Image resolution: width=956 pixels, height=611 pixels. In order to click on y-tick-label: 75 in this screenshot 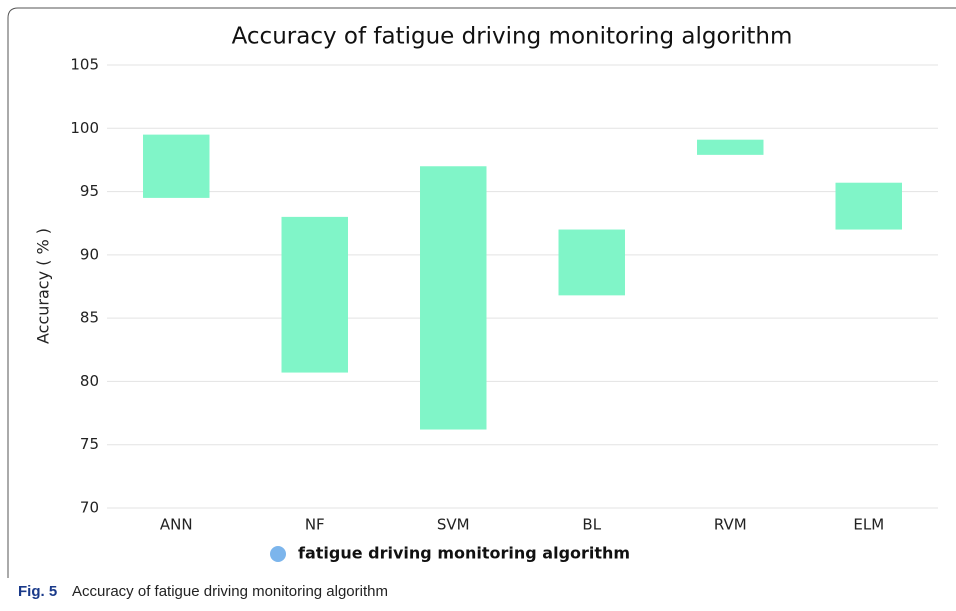, I will do `click(89, 444)`.